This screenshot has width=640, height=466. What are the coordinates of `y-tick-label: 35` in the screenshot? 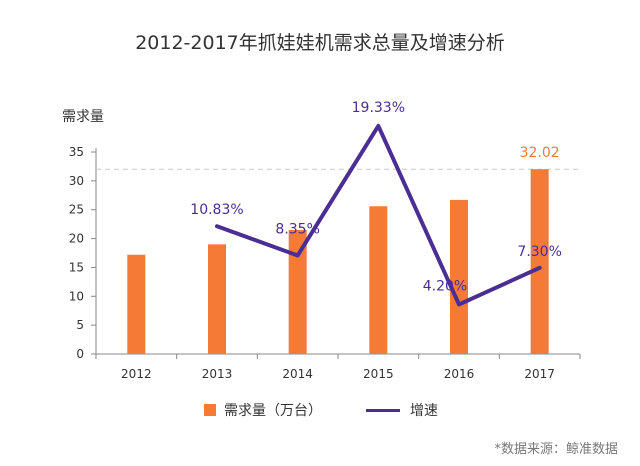 It's located at (76, 152).